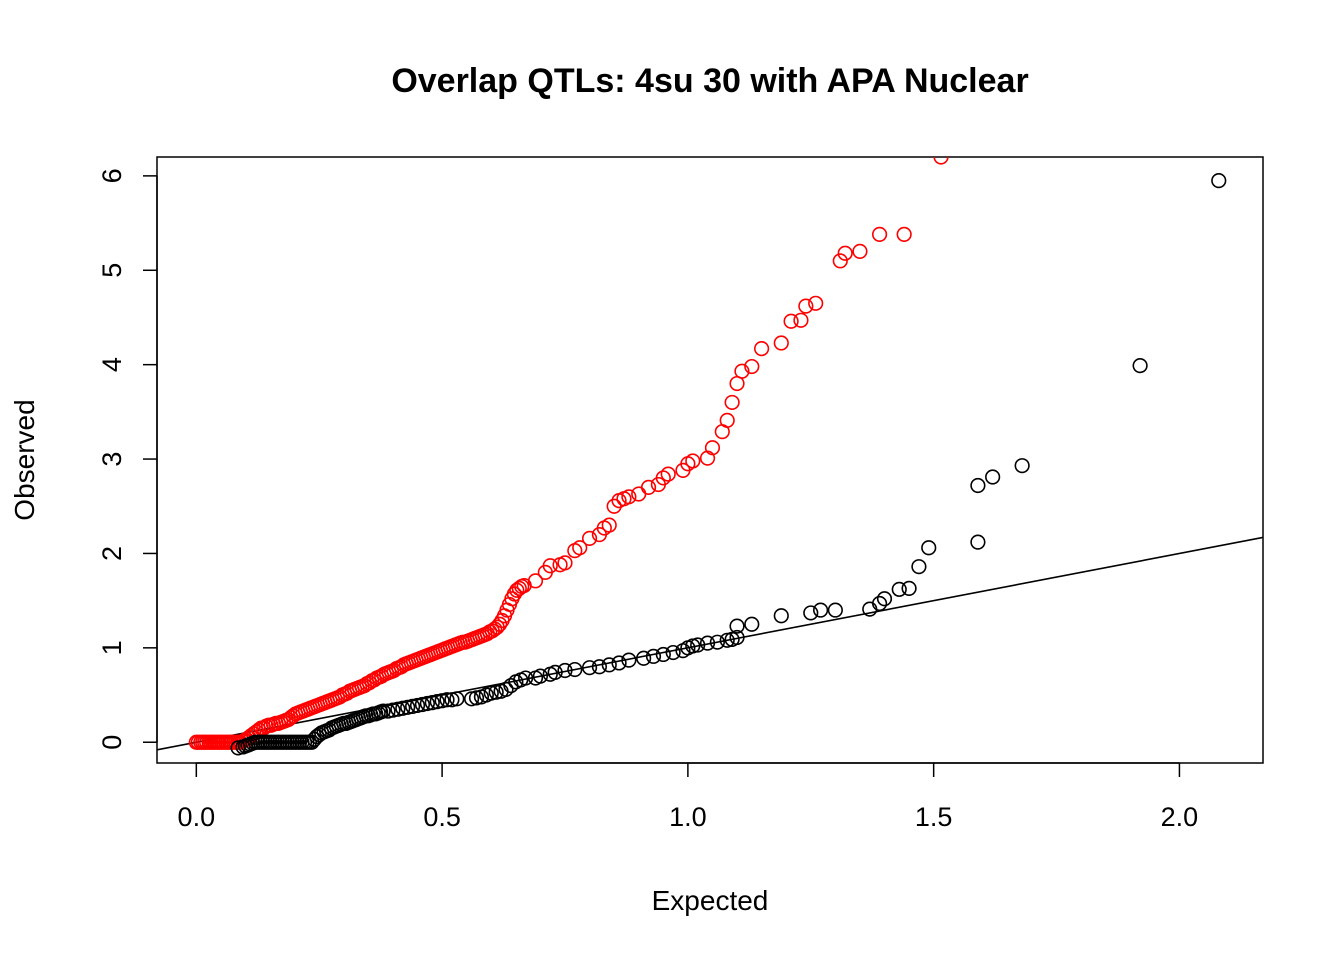 This screenshot has width=1344, height=960. What do you see at coordinates (688, 817) in the screenshot?
I see `x-tick-label: 1.0` at bounding box center [688, 817].